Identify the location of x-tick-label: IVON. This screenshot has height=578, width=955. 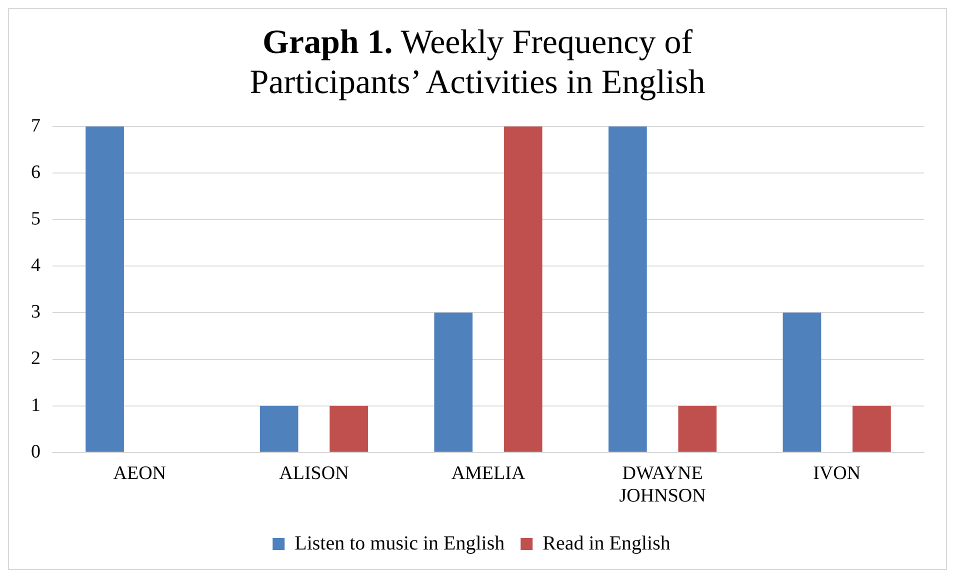
(837, 473).